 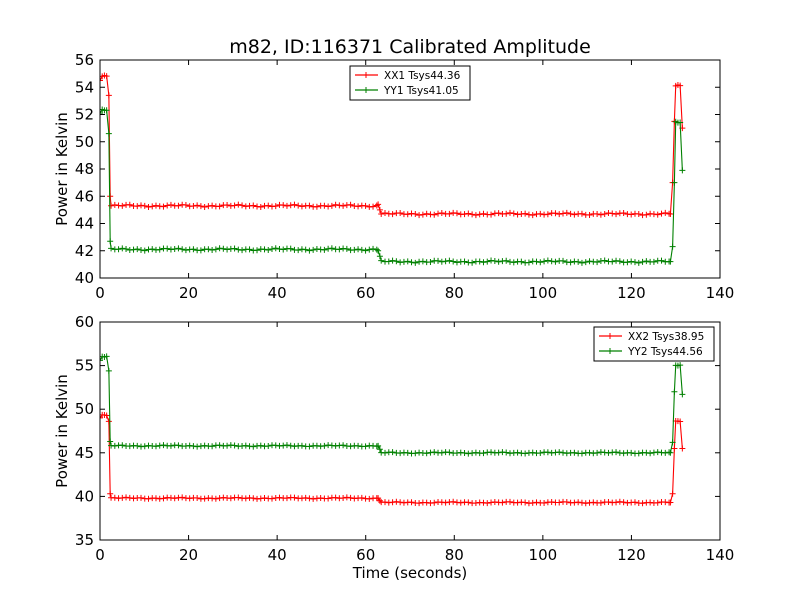 I want to click on y-tick-label: 48, so click(x=84, y=169).